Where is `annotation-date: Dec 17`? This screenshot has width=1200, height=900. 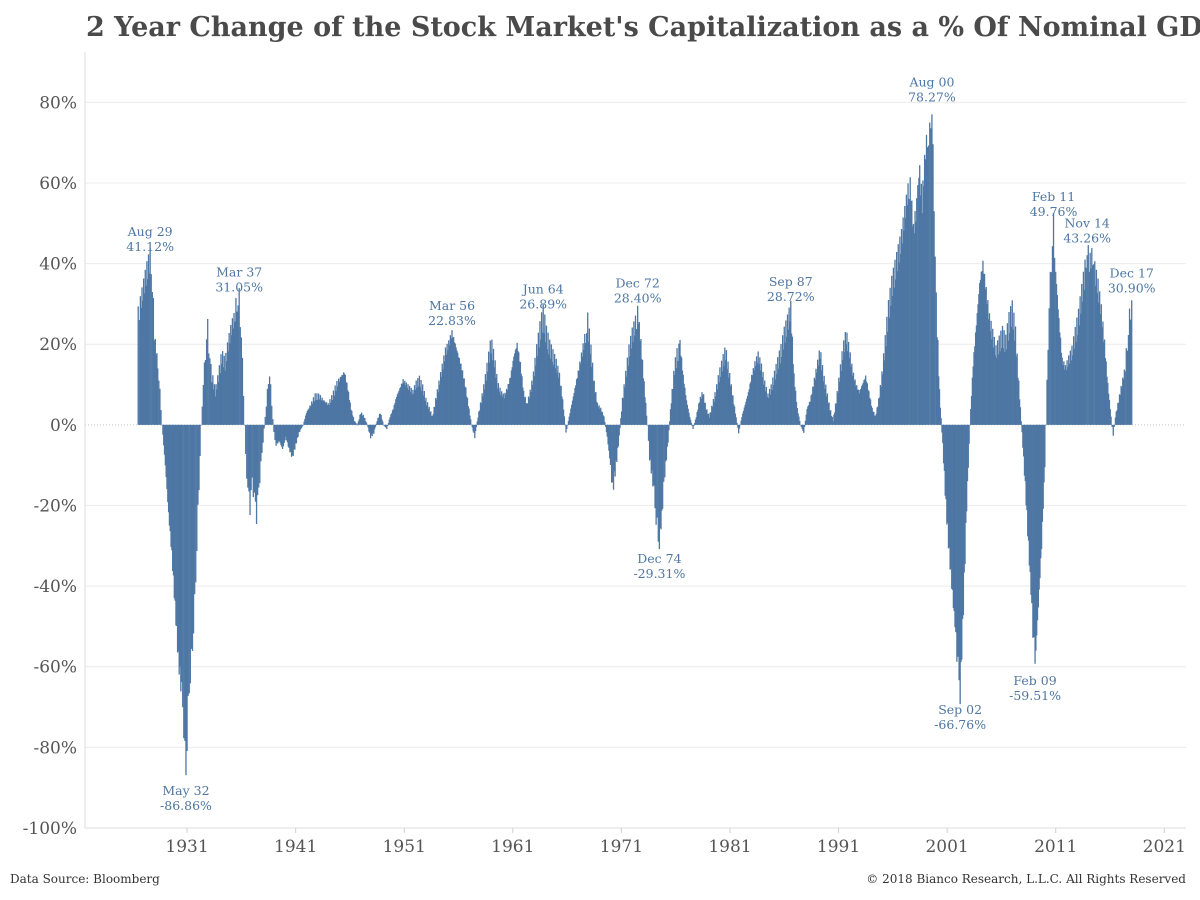 annotation-date: Dec 17 is located at coordinates (1132, 272).